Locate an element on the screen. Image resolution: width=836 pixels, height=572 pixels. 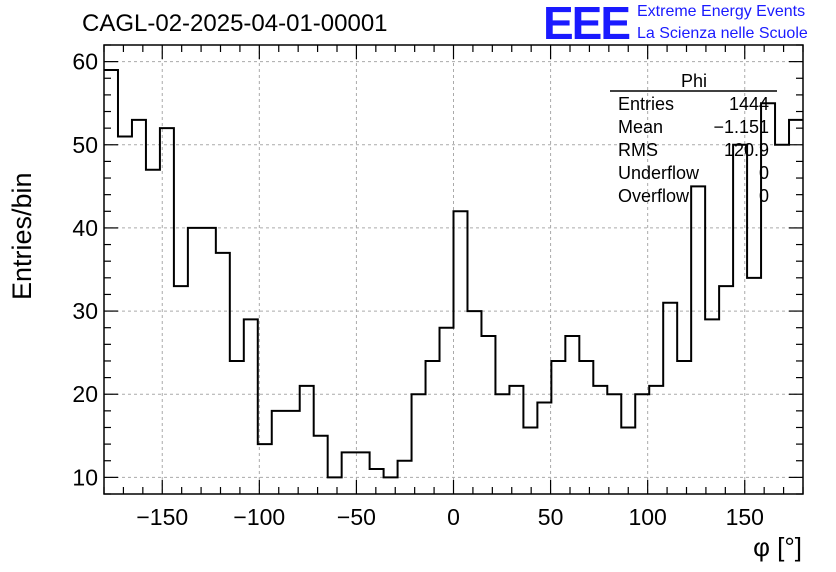
logo-line-1: Extreme Energy Events is located at coordinates (721, 11).